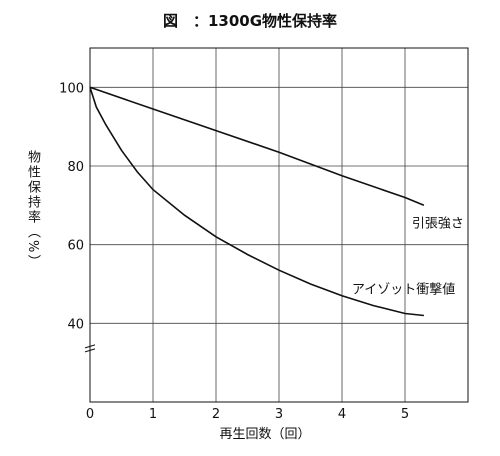  I want to click on x-axis-label: 再生回数（回）, so click(264, 434).